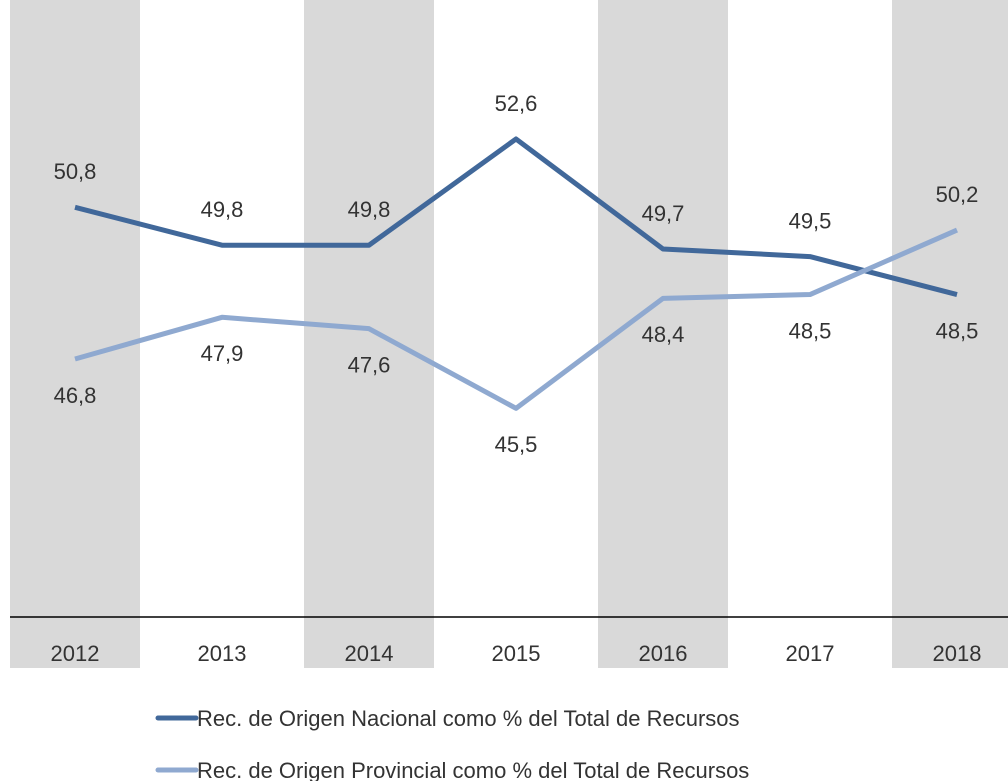 This screenshot has height=781, width=1008. Describe the element at coordinates (516, 653) in the screenshot. I see `x-tick-label: 2015` at that location.